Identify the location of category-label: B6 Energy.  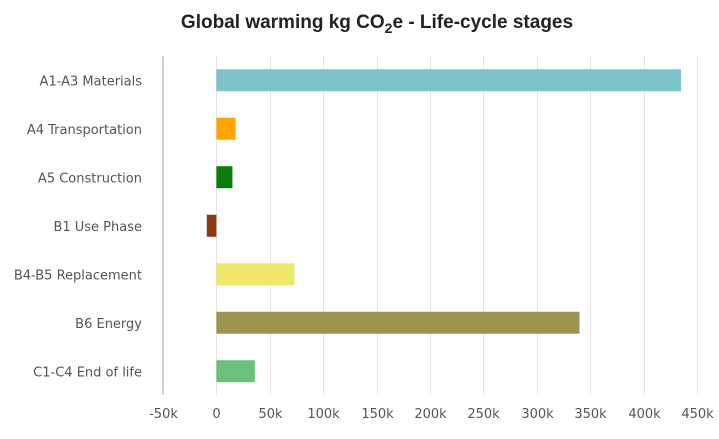
(108, 324).